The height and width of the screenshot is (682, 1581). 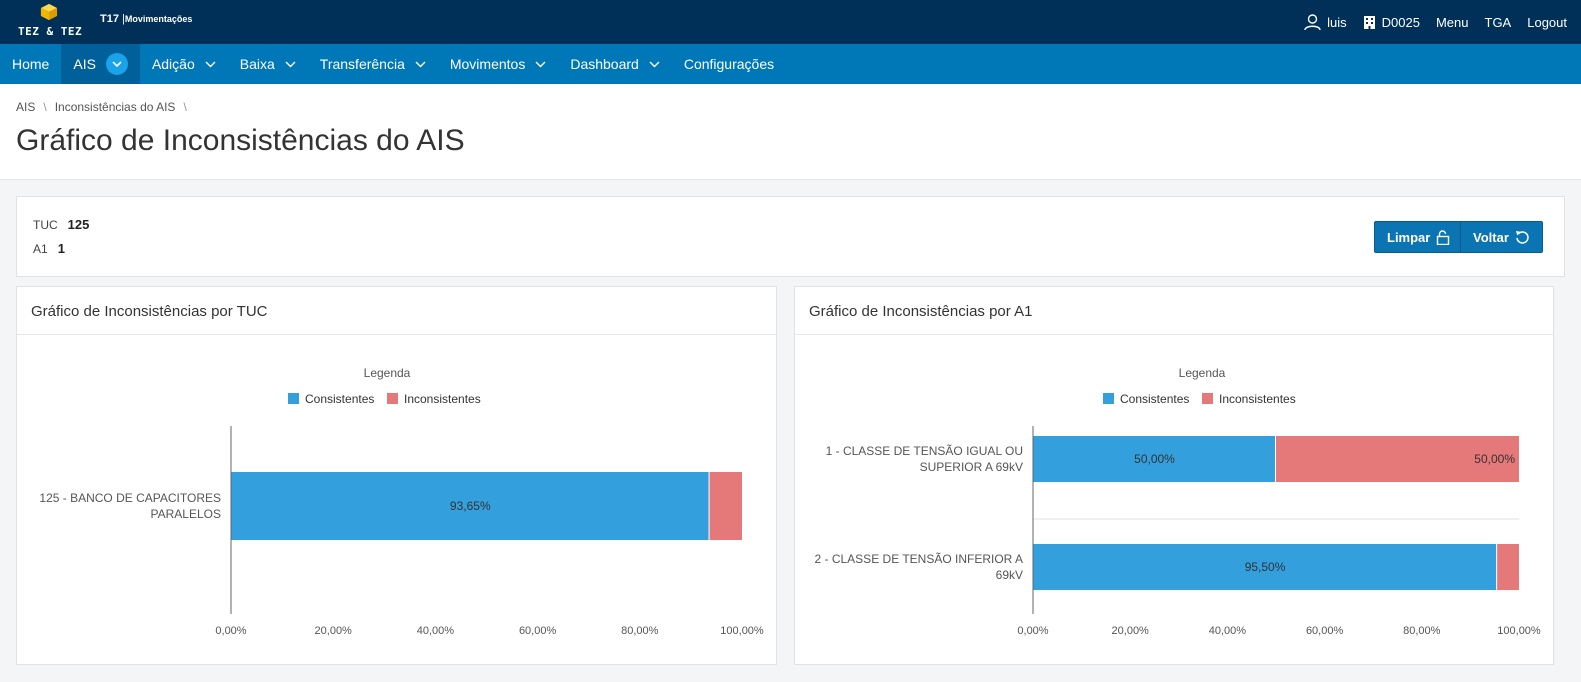 I want to click on tuc-field: TUC 125, so click(x=61, y=224).